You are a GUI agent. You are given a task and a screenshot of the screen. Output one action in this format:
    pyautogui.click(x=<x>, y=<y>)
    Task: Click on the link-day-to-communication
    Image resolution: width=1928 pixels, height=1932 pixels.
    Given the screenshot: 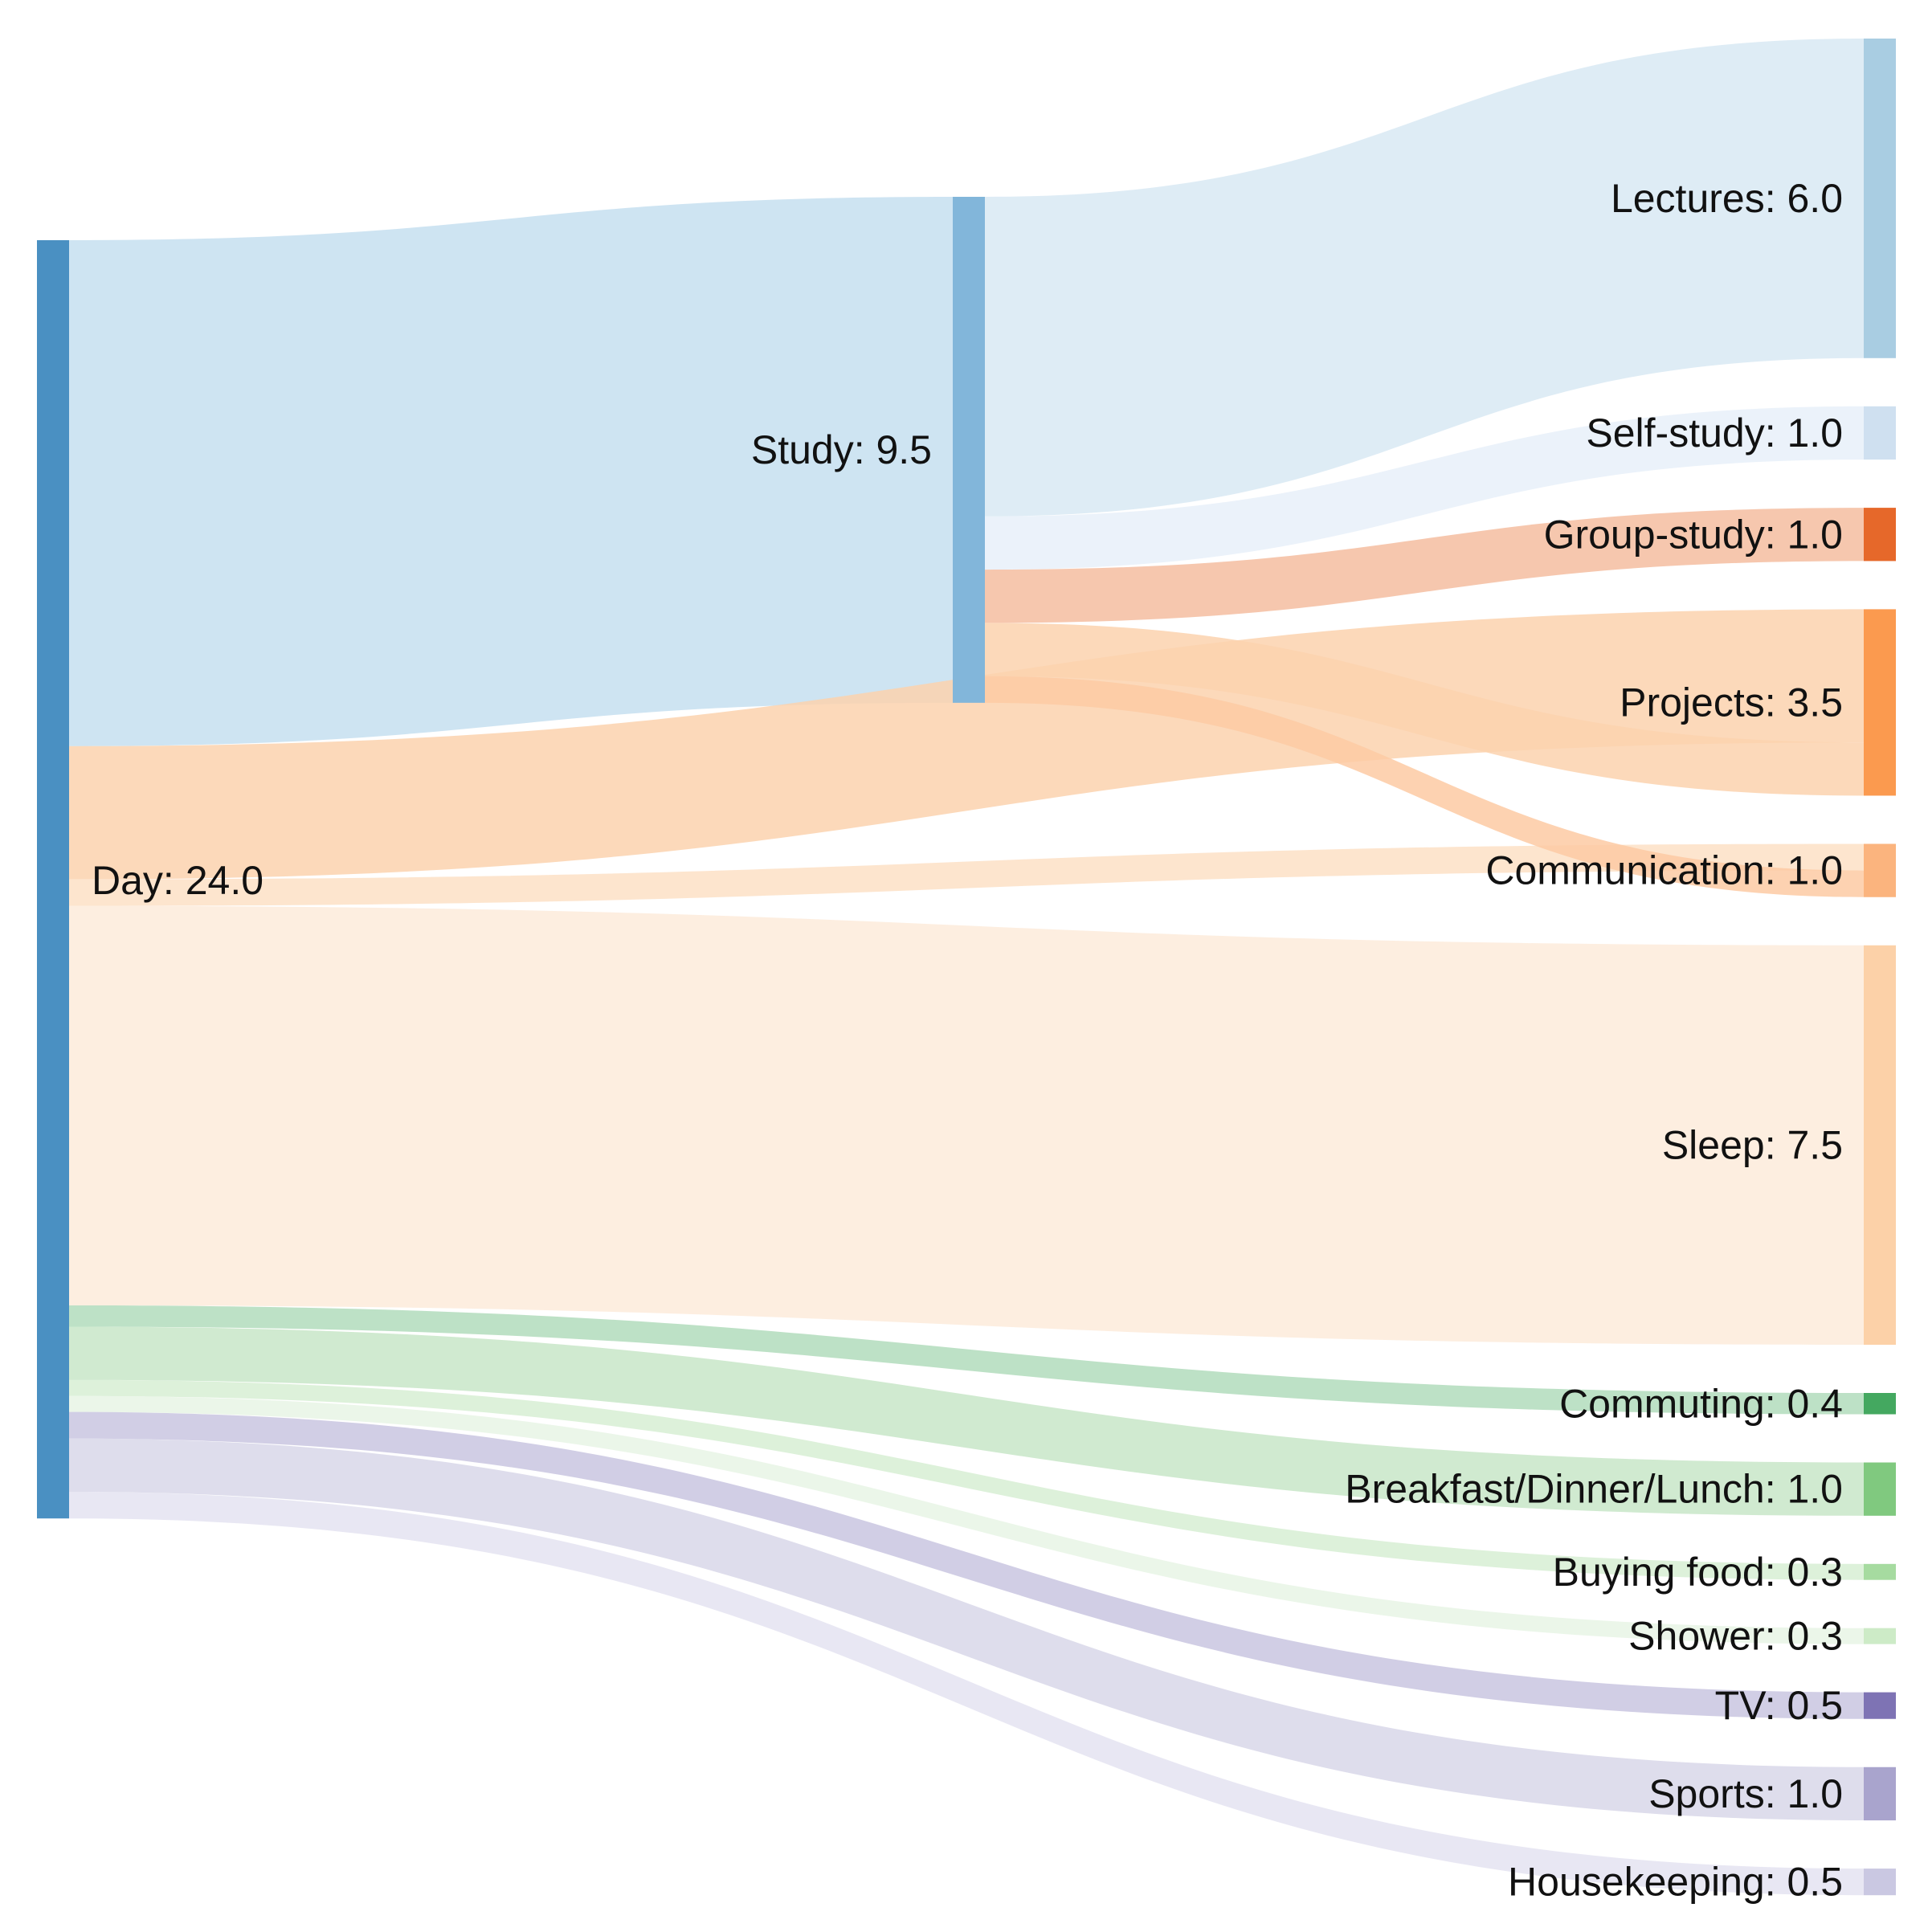 What is the action you would take?
    pyautogui.click(x=966, y=875)
    